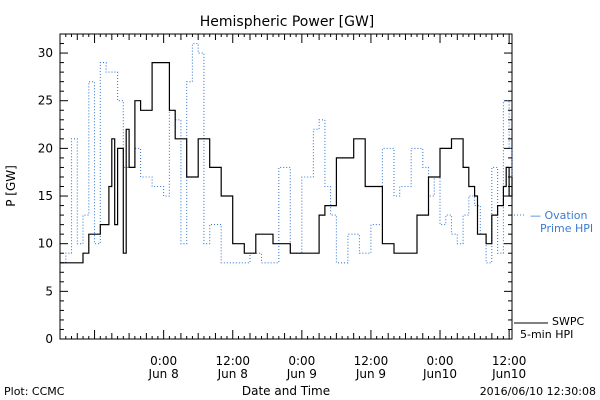 This screenshot has width=600, height=400. What do you see at coordinates (45, 53) in the screenshot?
I see `y-tick-label: 30` at bounding box center [45, 53].